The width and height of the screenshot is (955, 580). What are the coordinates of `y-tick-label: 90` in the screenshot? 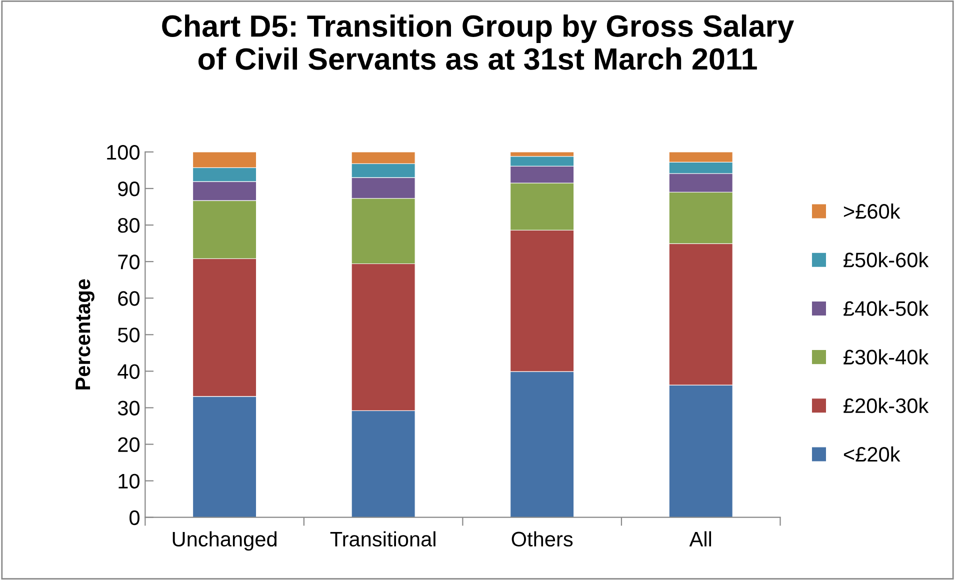 It's located at (129, 189).